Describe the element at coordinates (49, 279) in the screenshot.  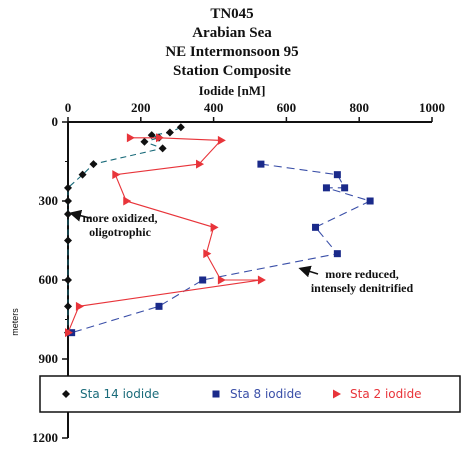
I see `y-tick-label: 600` at that location.